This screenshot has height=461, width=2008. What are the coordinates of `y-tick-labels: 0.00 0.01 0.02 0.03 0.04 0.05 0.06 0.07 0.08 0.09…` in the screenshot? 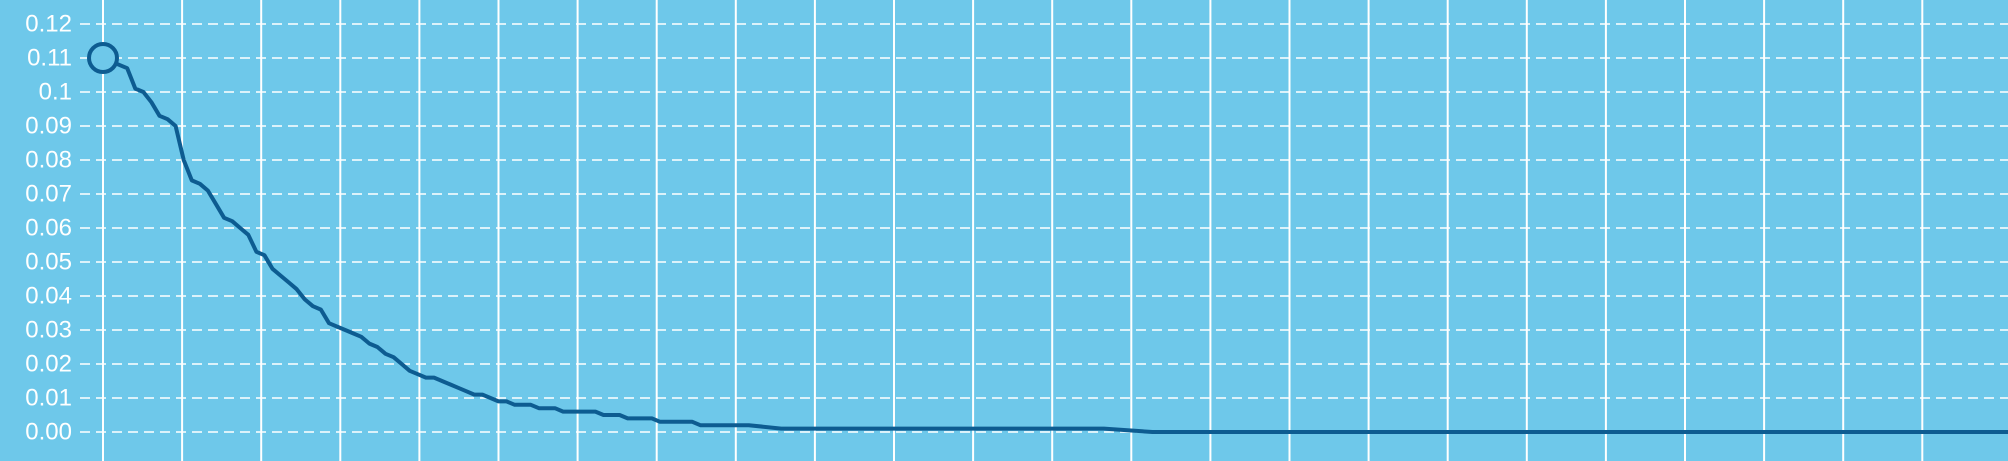 It's located at (48, 228).